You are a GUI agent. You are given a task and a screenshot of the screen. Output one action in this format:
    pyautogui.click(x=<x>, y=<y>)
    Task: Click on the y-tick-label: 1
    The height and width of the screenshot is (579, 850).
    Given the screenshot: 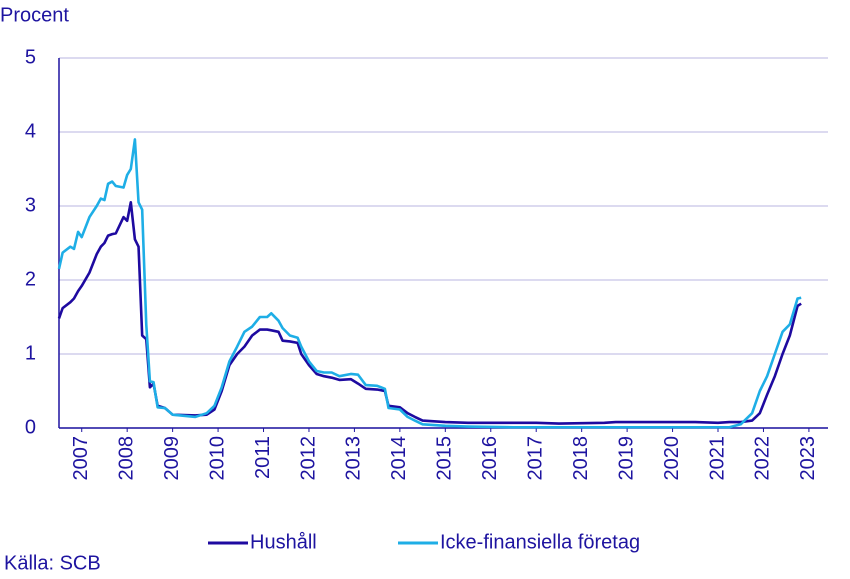 What is the action you would take?
    pyautogui.click(x=30, y=353)
    